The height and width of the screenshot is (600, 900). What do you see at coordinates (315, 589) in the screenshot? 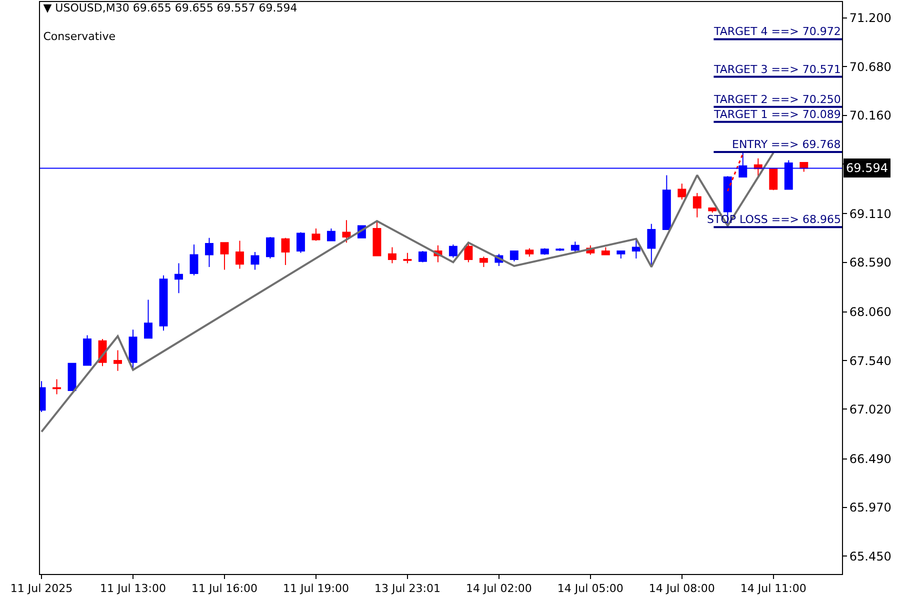
I see `x-tick-label: 11 Jul 19:00` at bounding box center [315, 589].